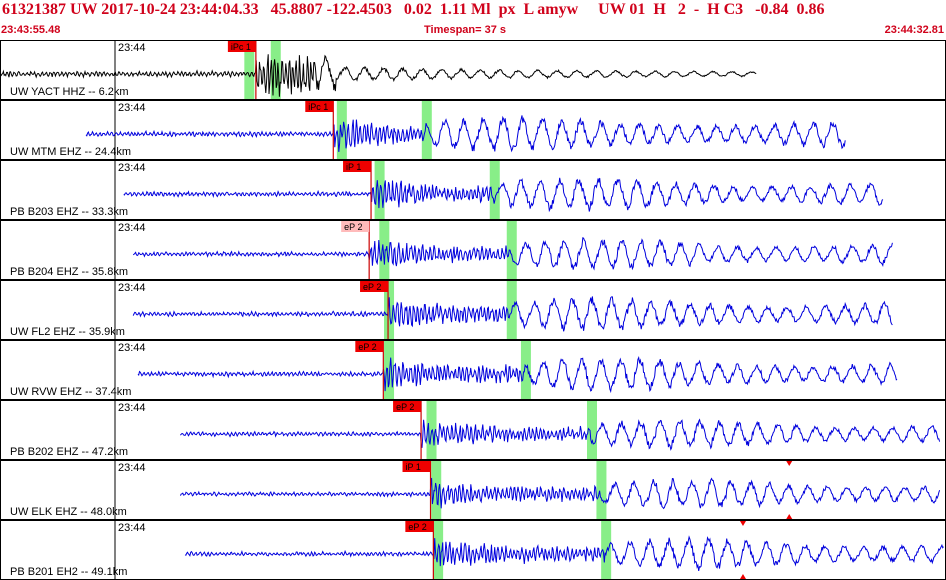 This screenshot has height=580, width=946. I want to click on station-label: UW MTM EHZ -- 24.4km, so click(70, 152).